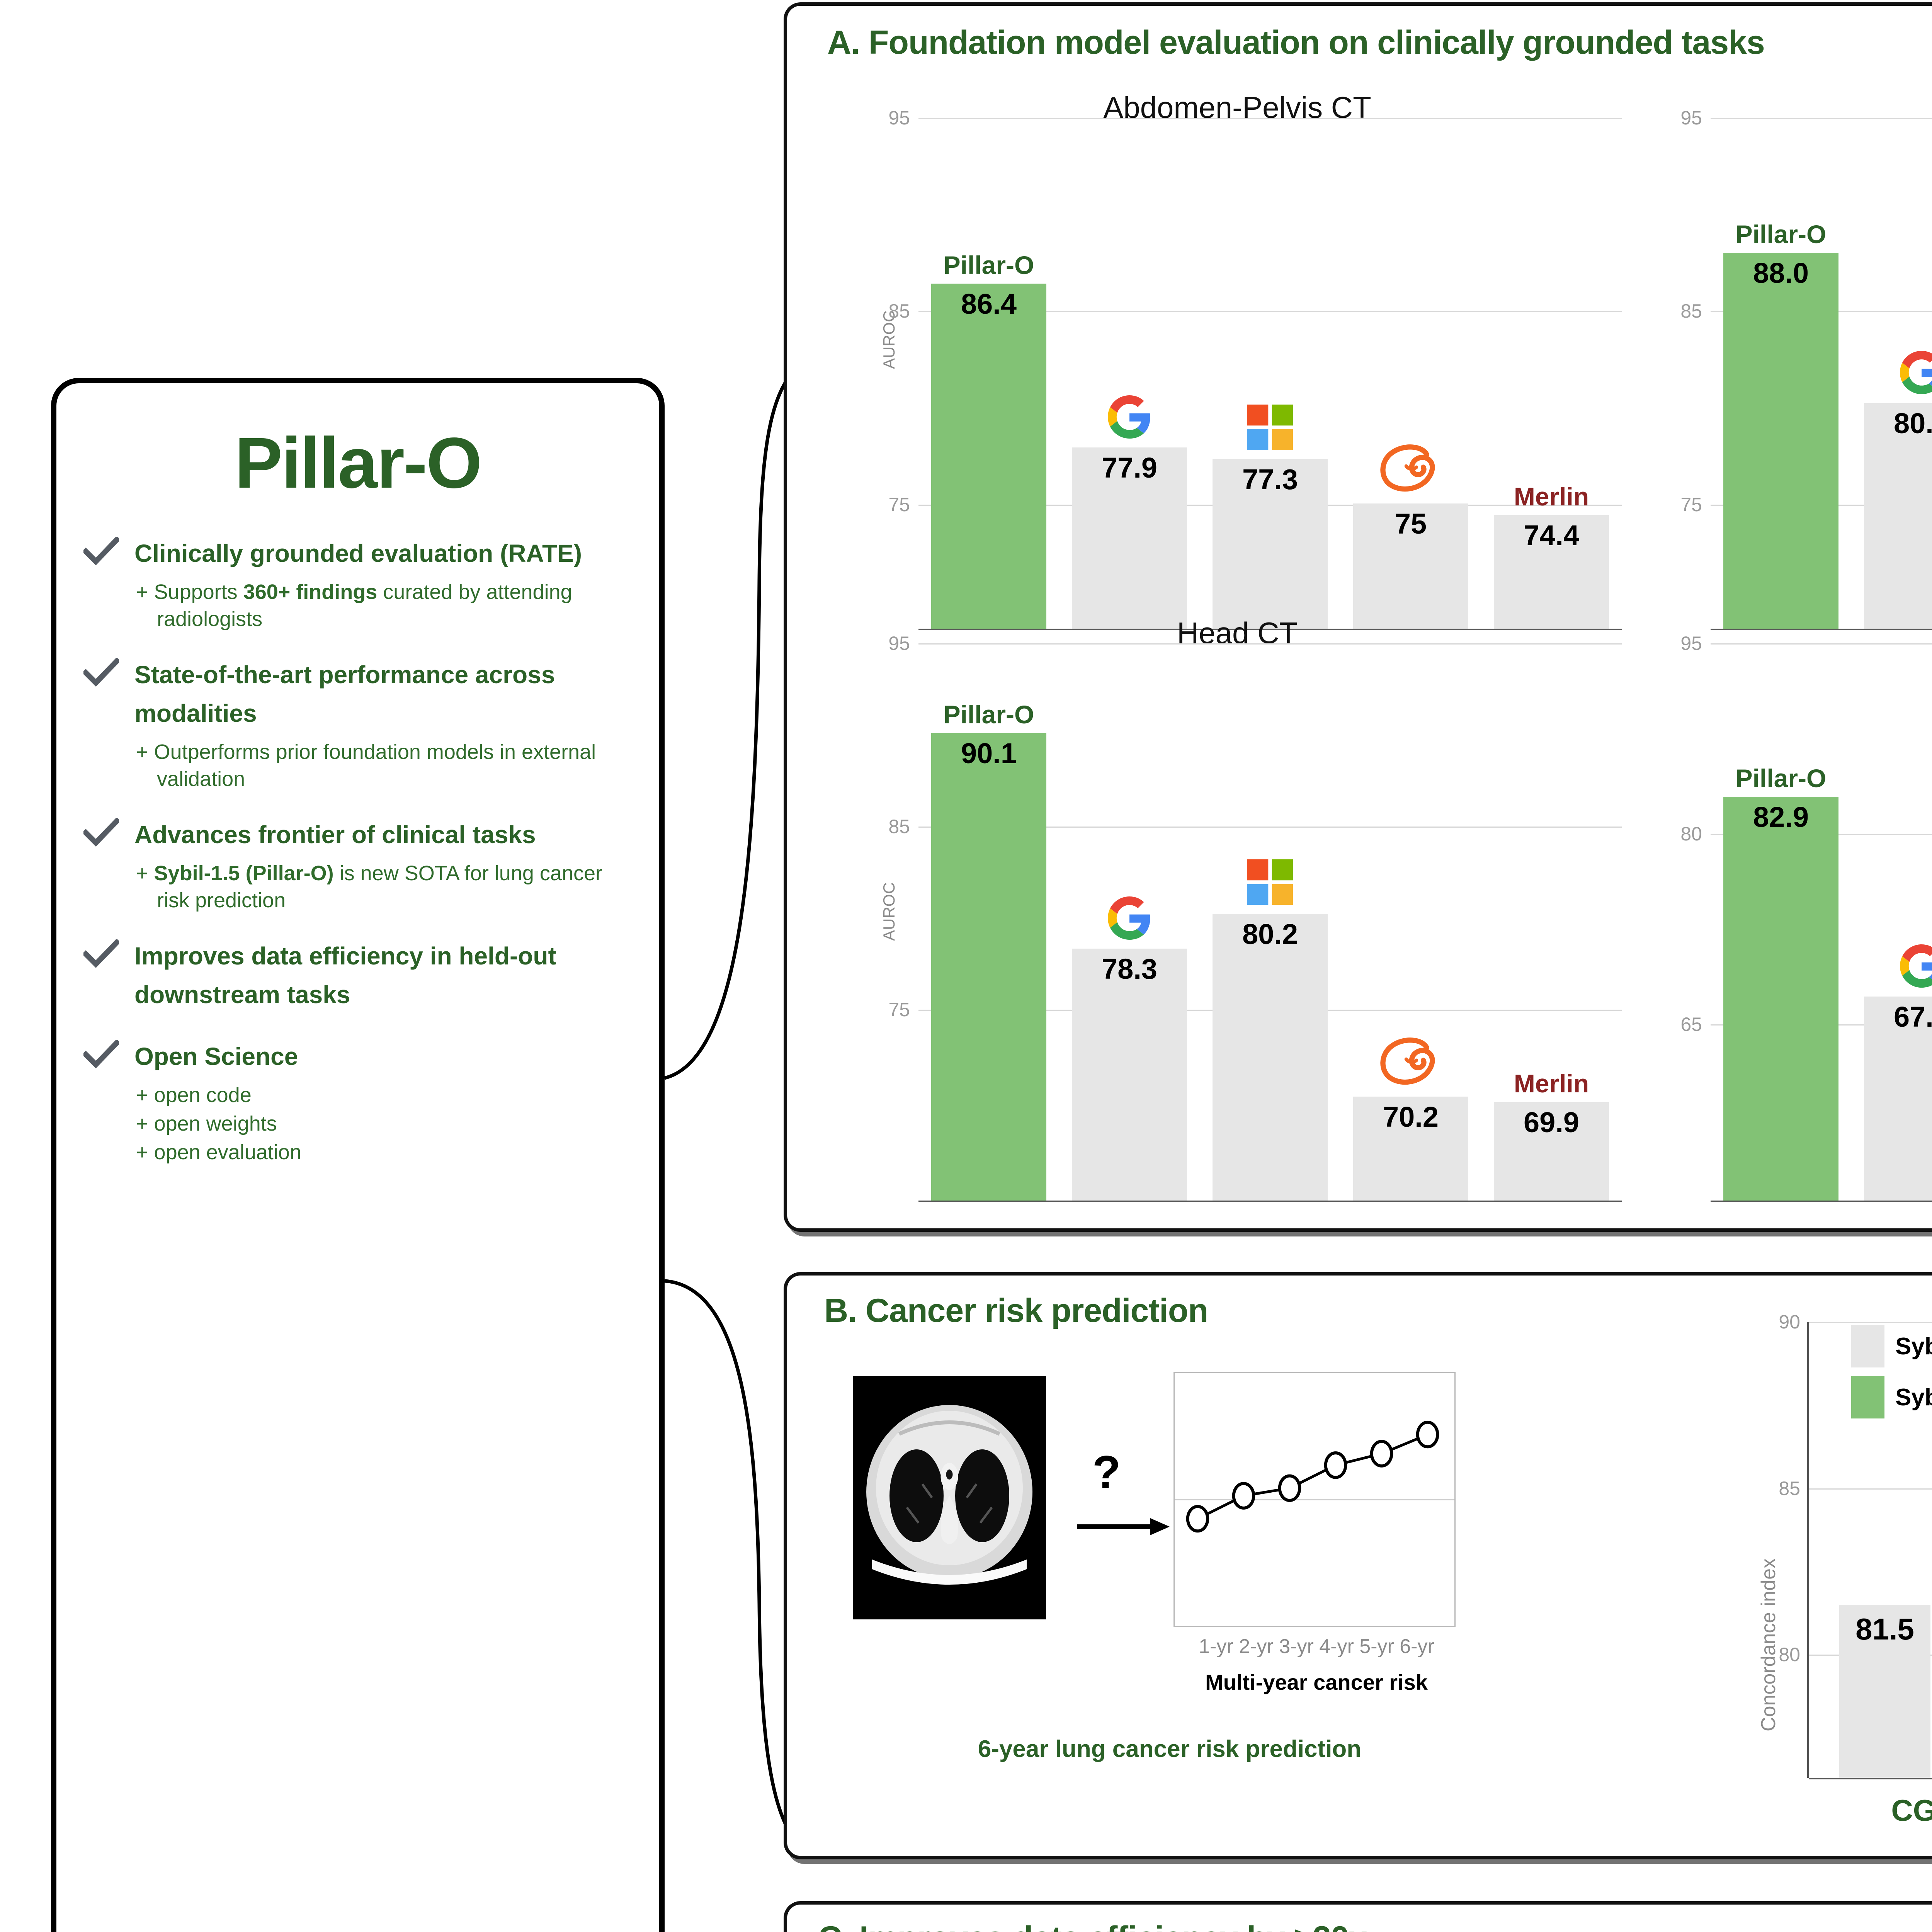 This screenshot has height=1932, width=1932. Describe the element at coordinates (1892, 922) in the screenshot. I see `bar-slot: 67.1` at that location.